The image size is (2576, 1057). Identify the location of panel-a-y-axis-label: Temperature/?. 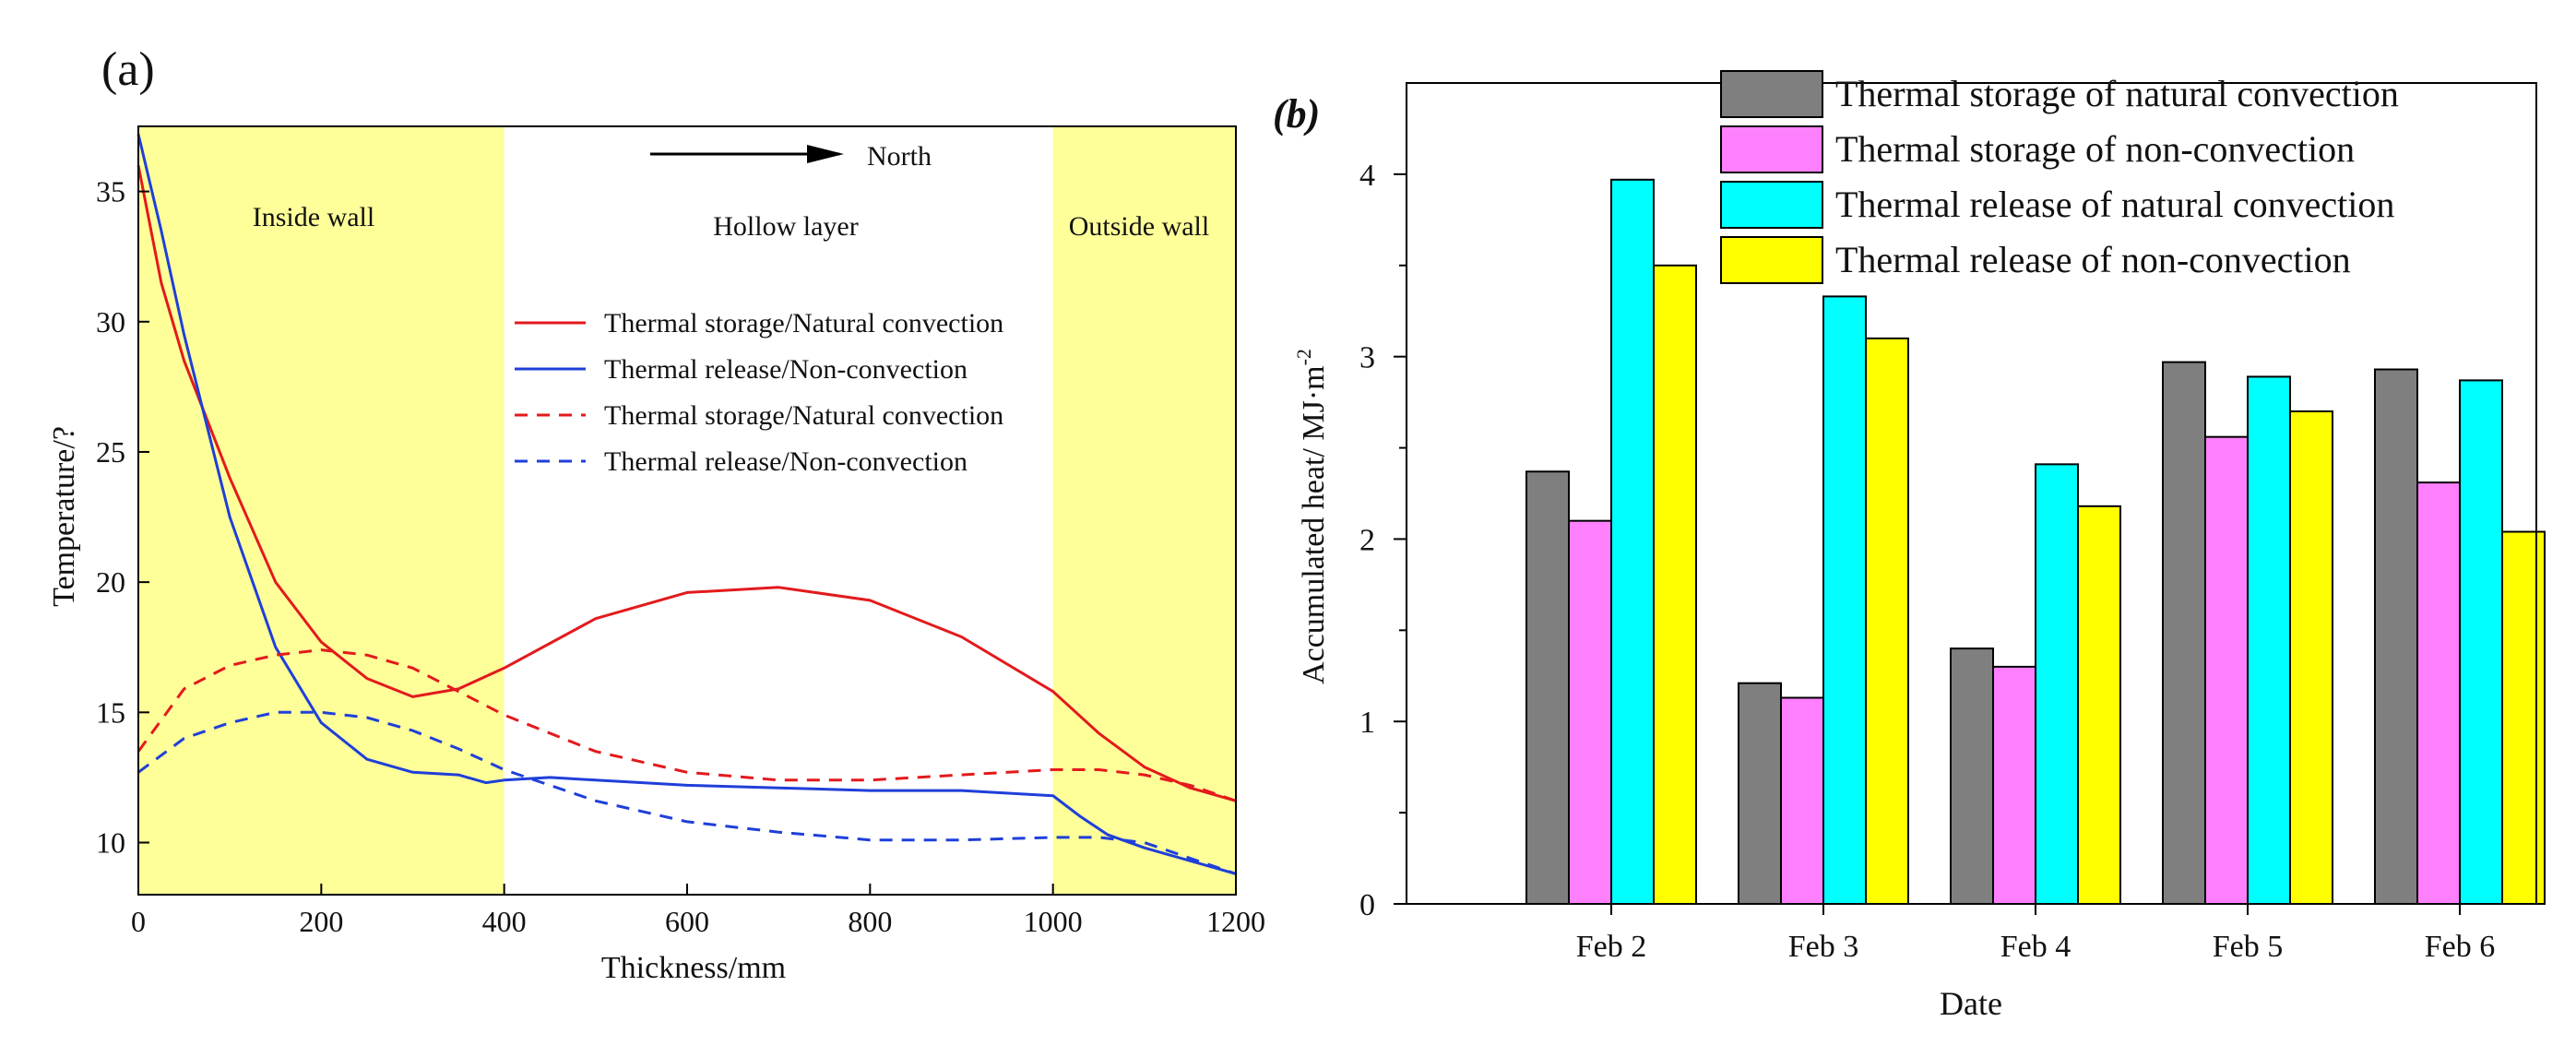
(64, 516).